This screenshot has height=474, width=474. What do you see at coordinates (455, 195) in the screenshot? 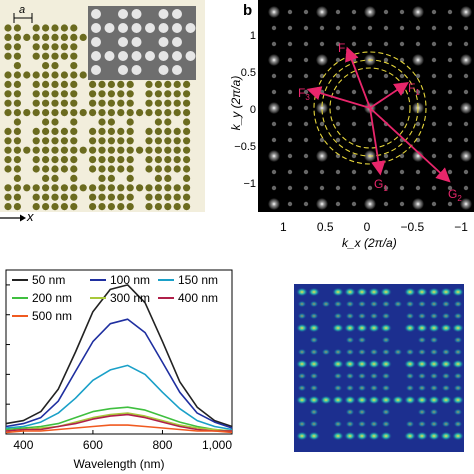
I see `label-g2: G2` at bounding box center [455, 195].